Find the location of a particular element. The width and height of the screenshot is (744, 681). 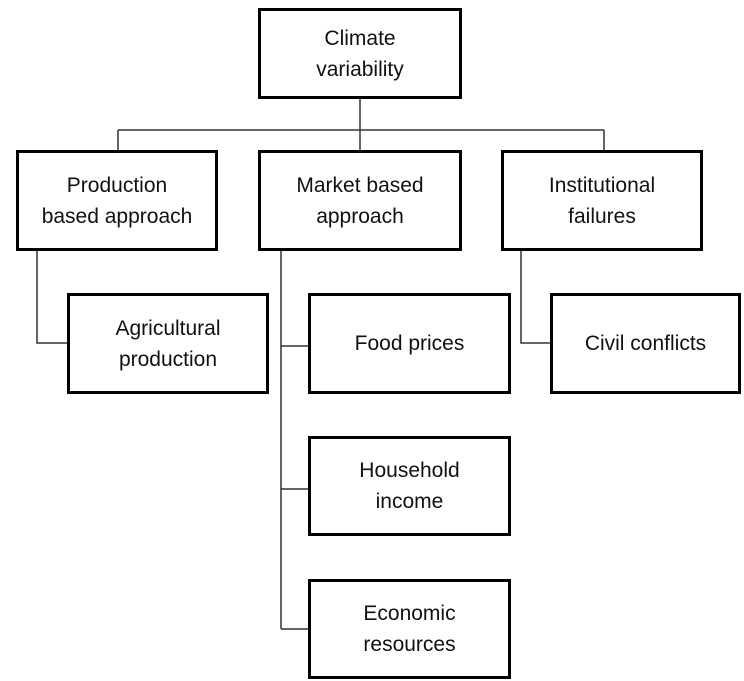

node-label: Agricultural is located at coordinates (168, 328).